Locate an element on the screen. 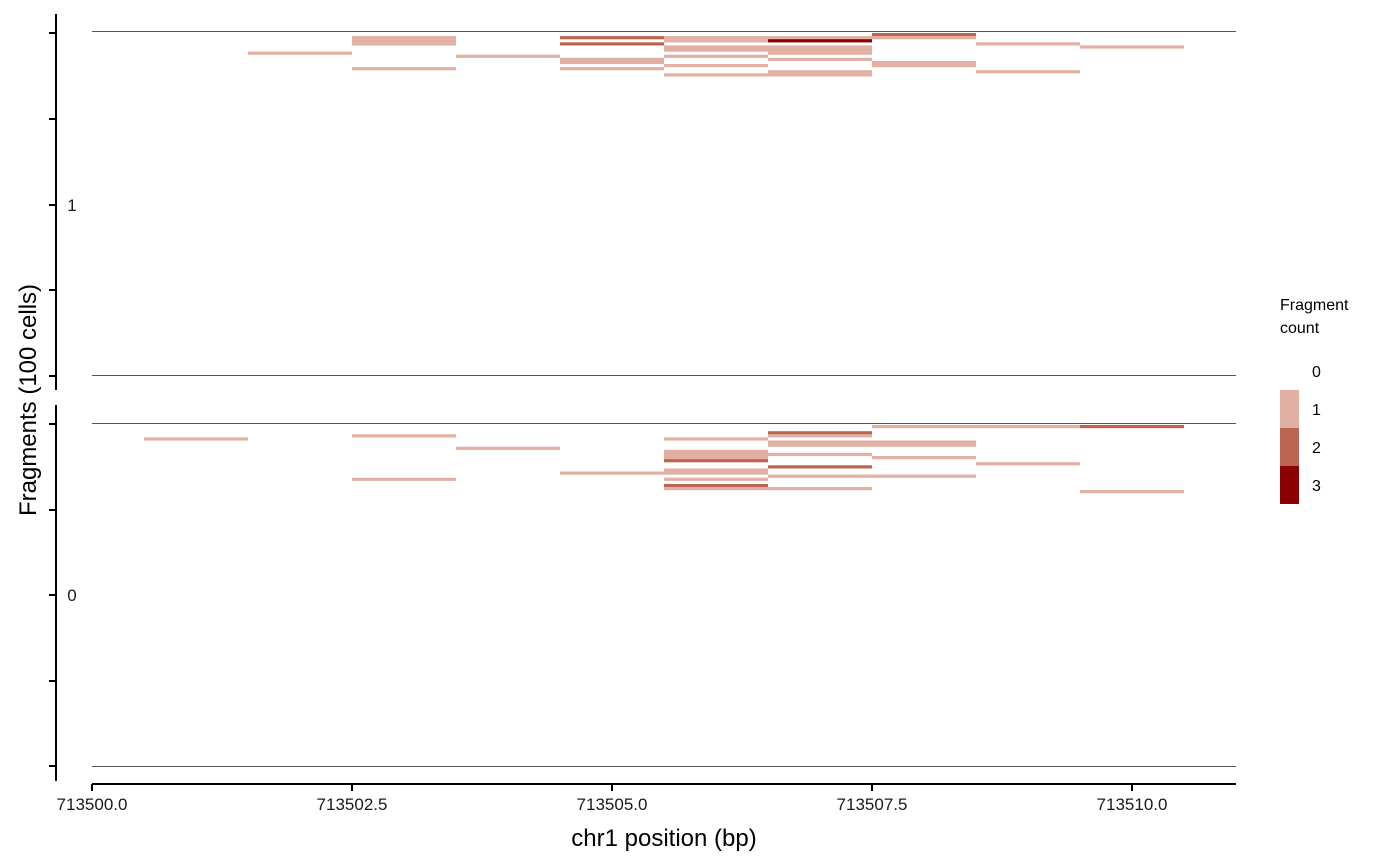  legend-title-line-1: Fragment is located at coordinates (1314, 305).